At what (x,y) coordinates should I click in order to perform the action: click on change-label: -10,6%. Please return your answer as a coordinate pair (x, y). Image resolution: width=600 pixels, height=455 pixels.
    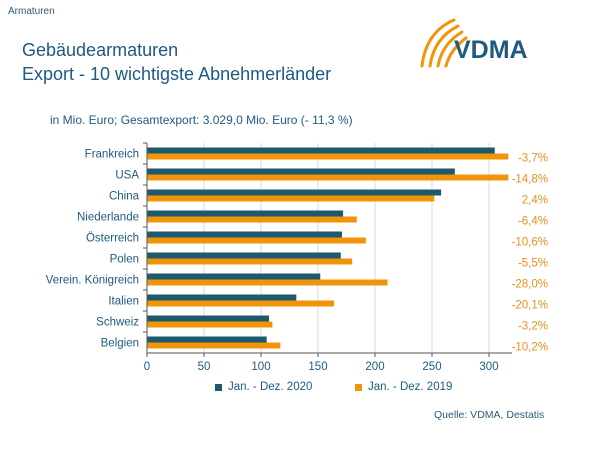
    Looking at the image, I should click on (530, 243).